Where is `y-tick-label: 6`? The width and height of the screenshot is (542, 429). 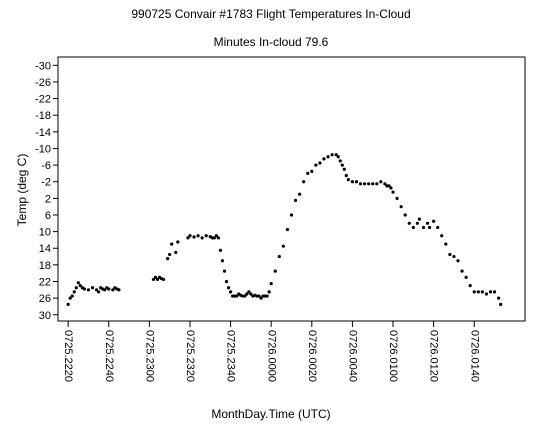 y-tick-label: 6 is located at coordinates (48, 216).